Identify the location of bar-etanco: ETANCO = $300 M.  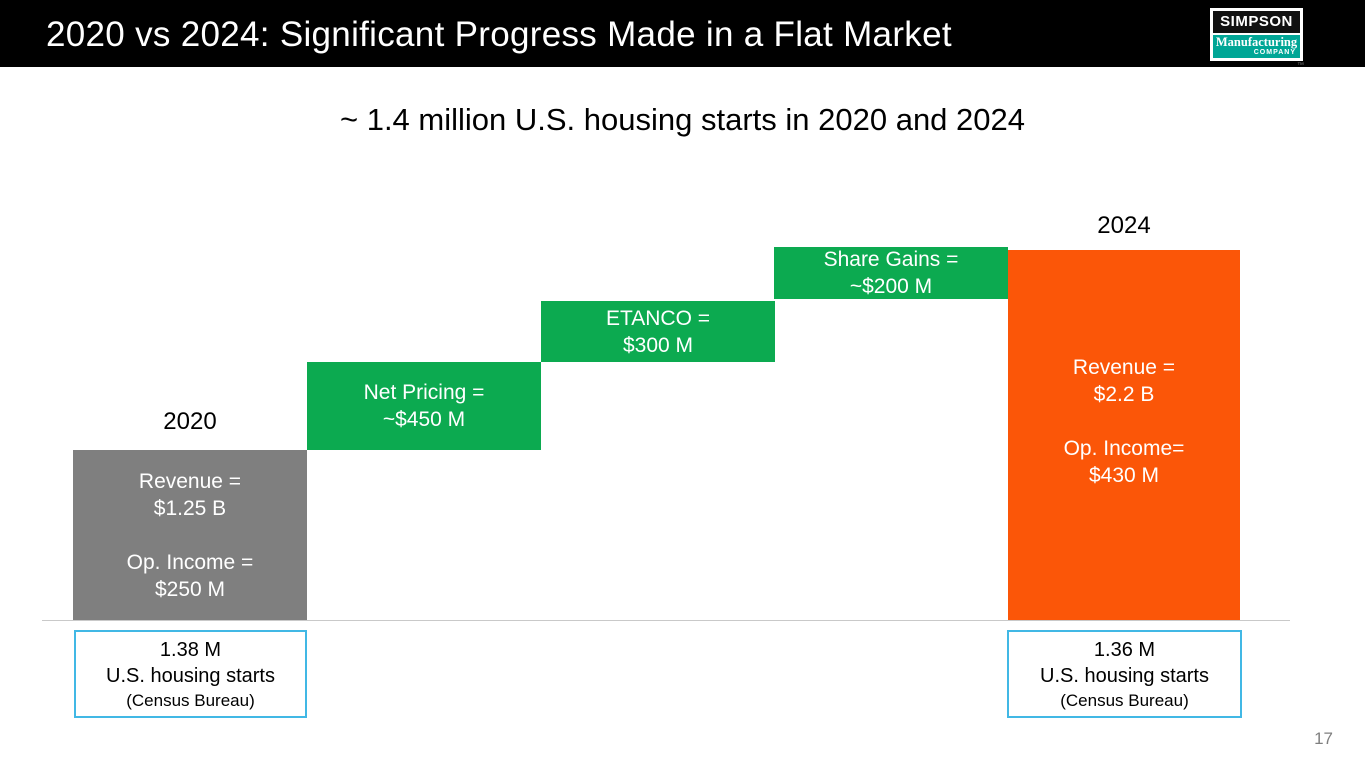
(658, 331).